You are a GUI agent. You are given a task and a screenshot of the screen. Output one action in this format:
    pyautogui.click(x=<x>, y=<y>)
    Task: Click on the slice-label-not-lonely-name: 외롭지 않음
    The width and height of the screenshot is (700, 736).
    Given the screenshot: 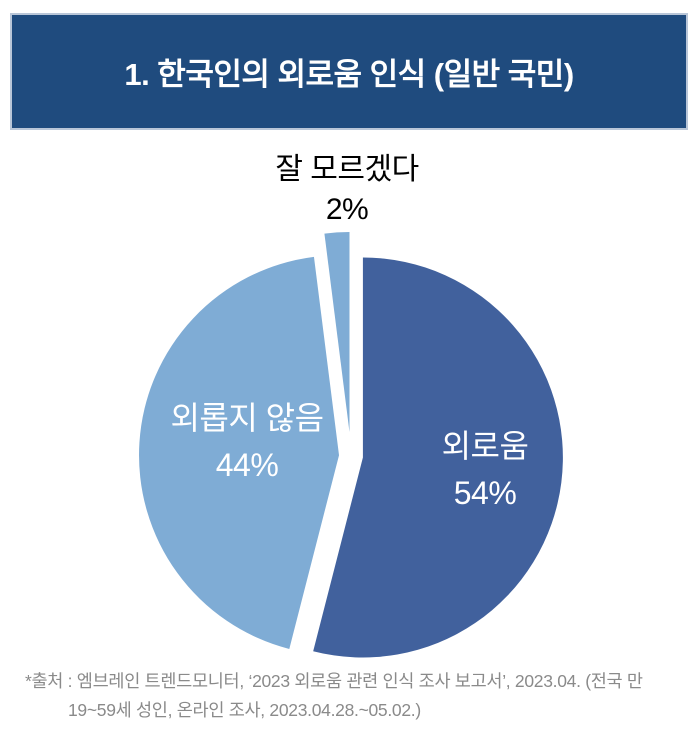 What is the action you would take?
    pyautogui.click(x=247, y=418)
    